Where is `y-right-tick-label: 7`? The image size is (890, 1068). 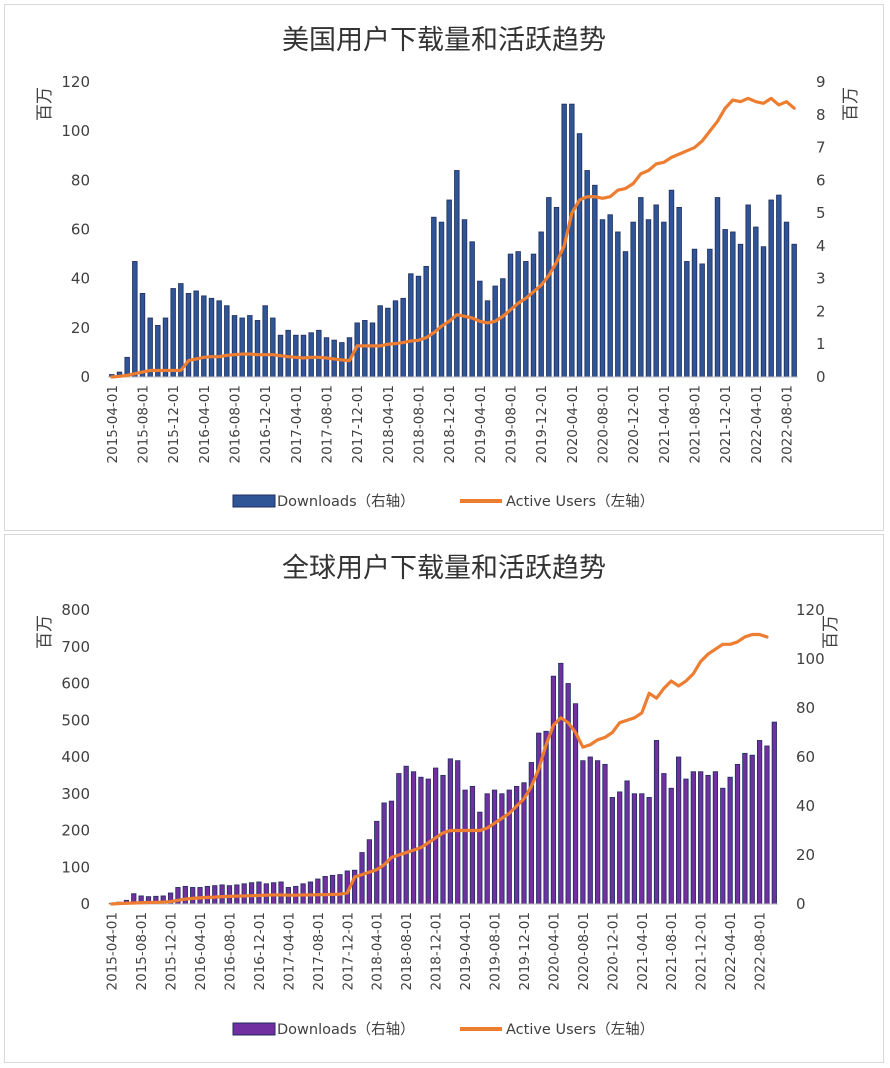 y-right-tick-label: 7 is located at coordinates (821, 148).